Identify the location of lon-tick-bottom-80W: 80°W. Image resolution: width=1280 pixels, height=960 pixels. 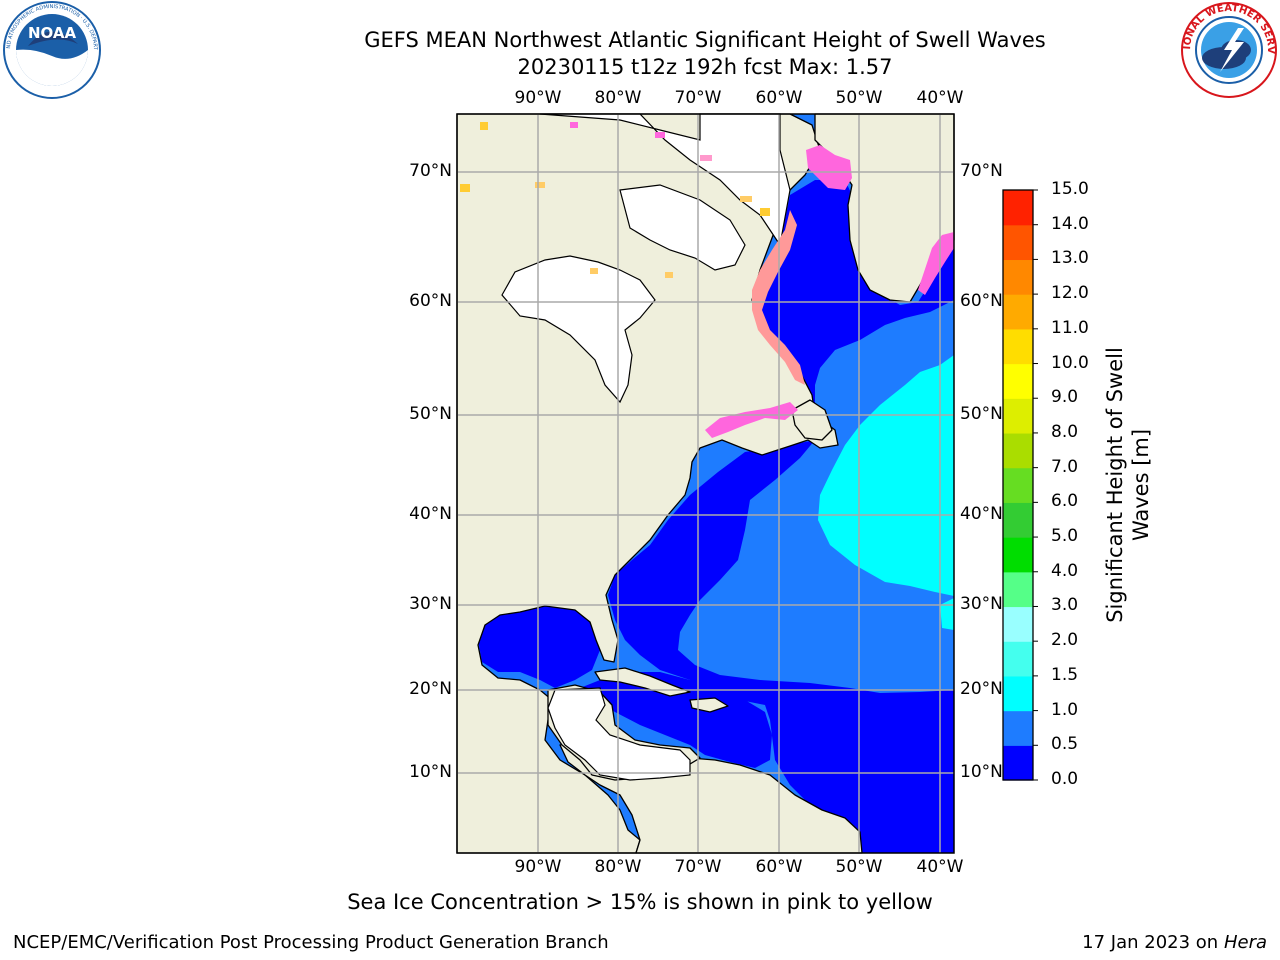
(618, 867).